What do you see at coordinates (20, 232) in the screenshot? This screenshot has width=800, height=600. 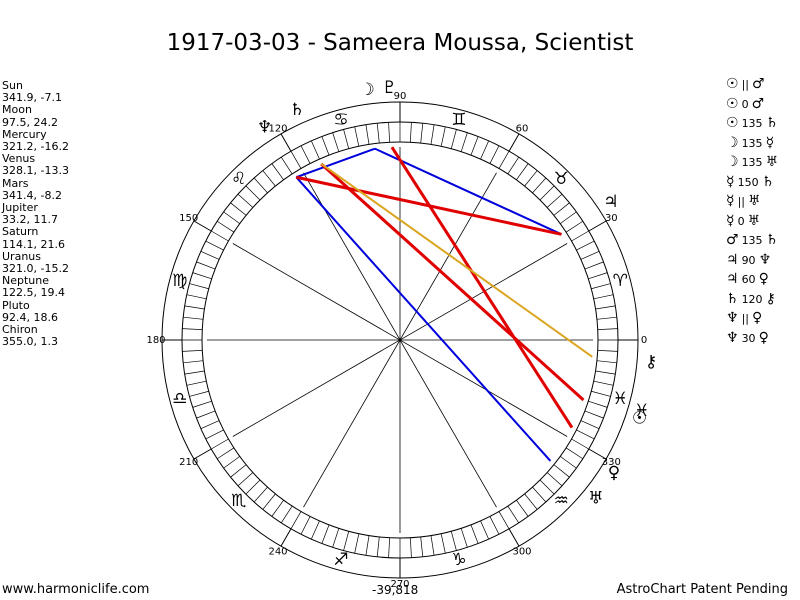 I see `planet-name: Saturn` at bounding box center [20, 232].